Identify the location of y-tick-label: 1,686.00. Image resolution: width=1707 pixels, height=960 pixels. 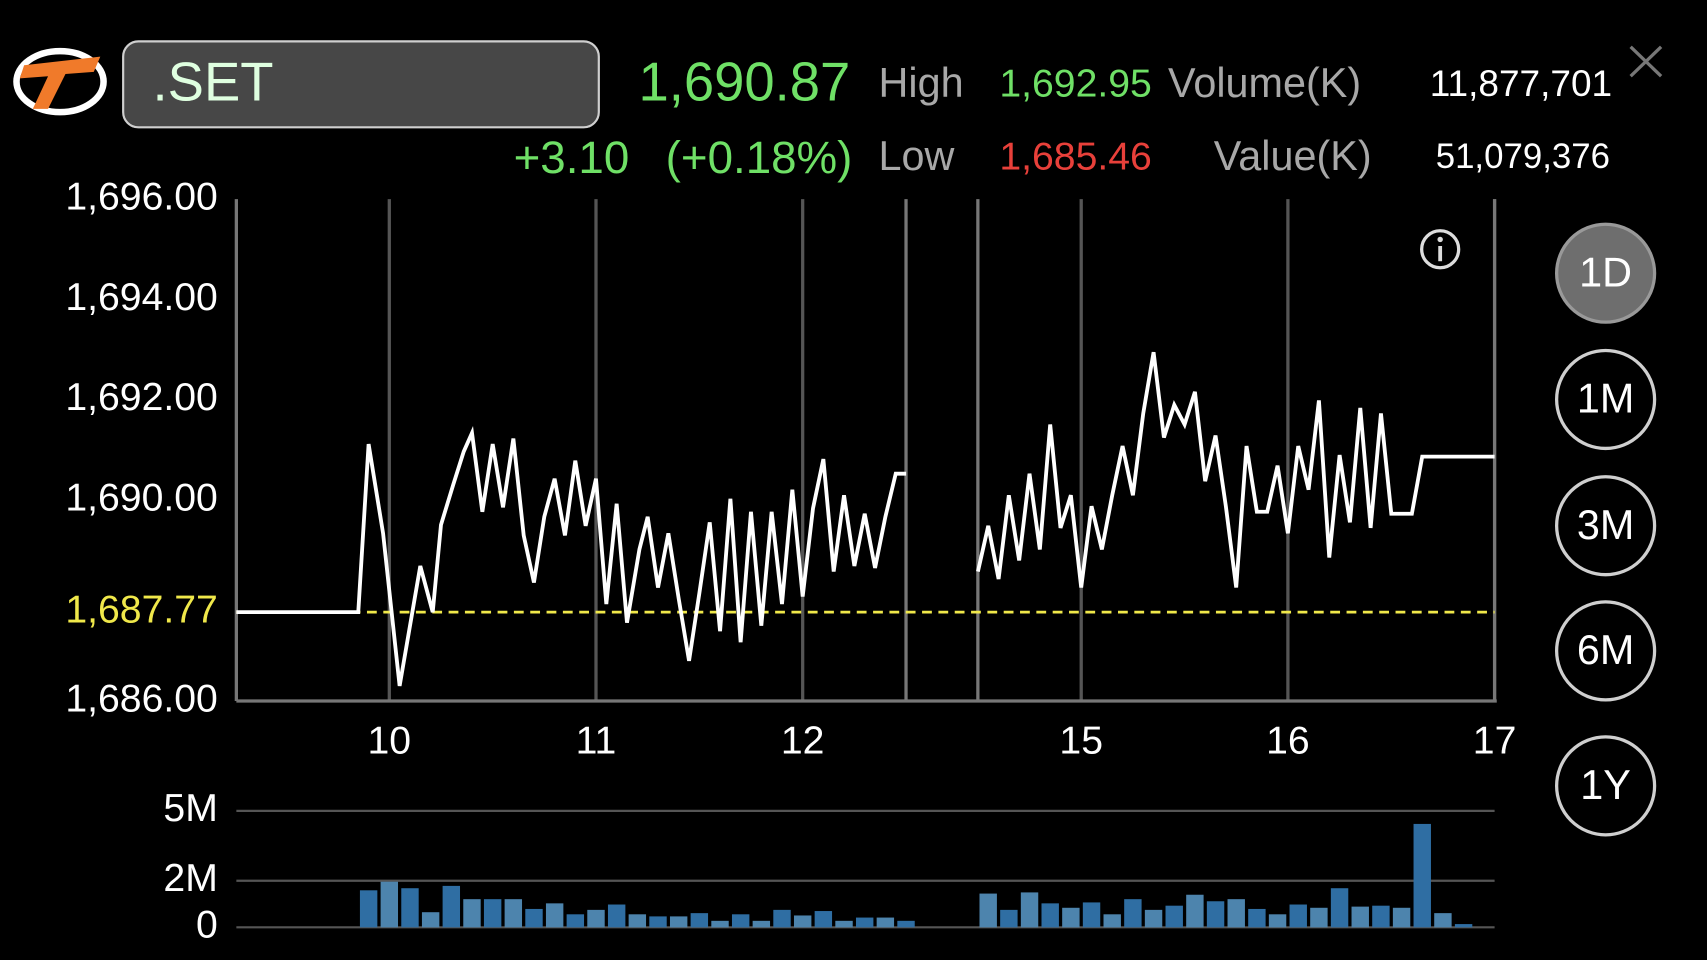
(141, 698).